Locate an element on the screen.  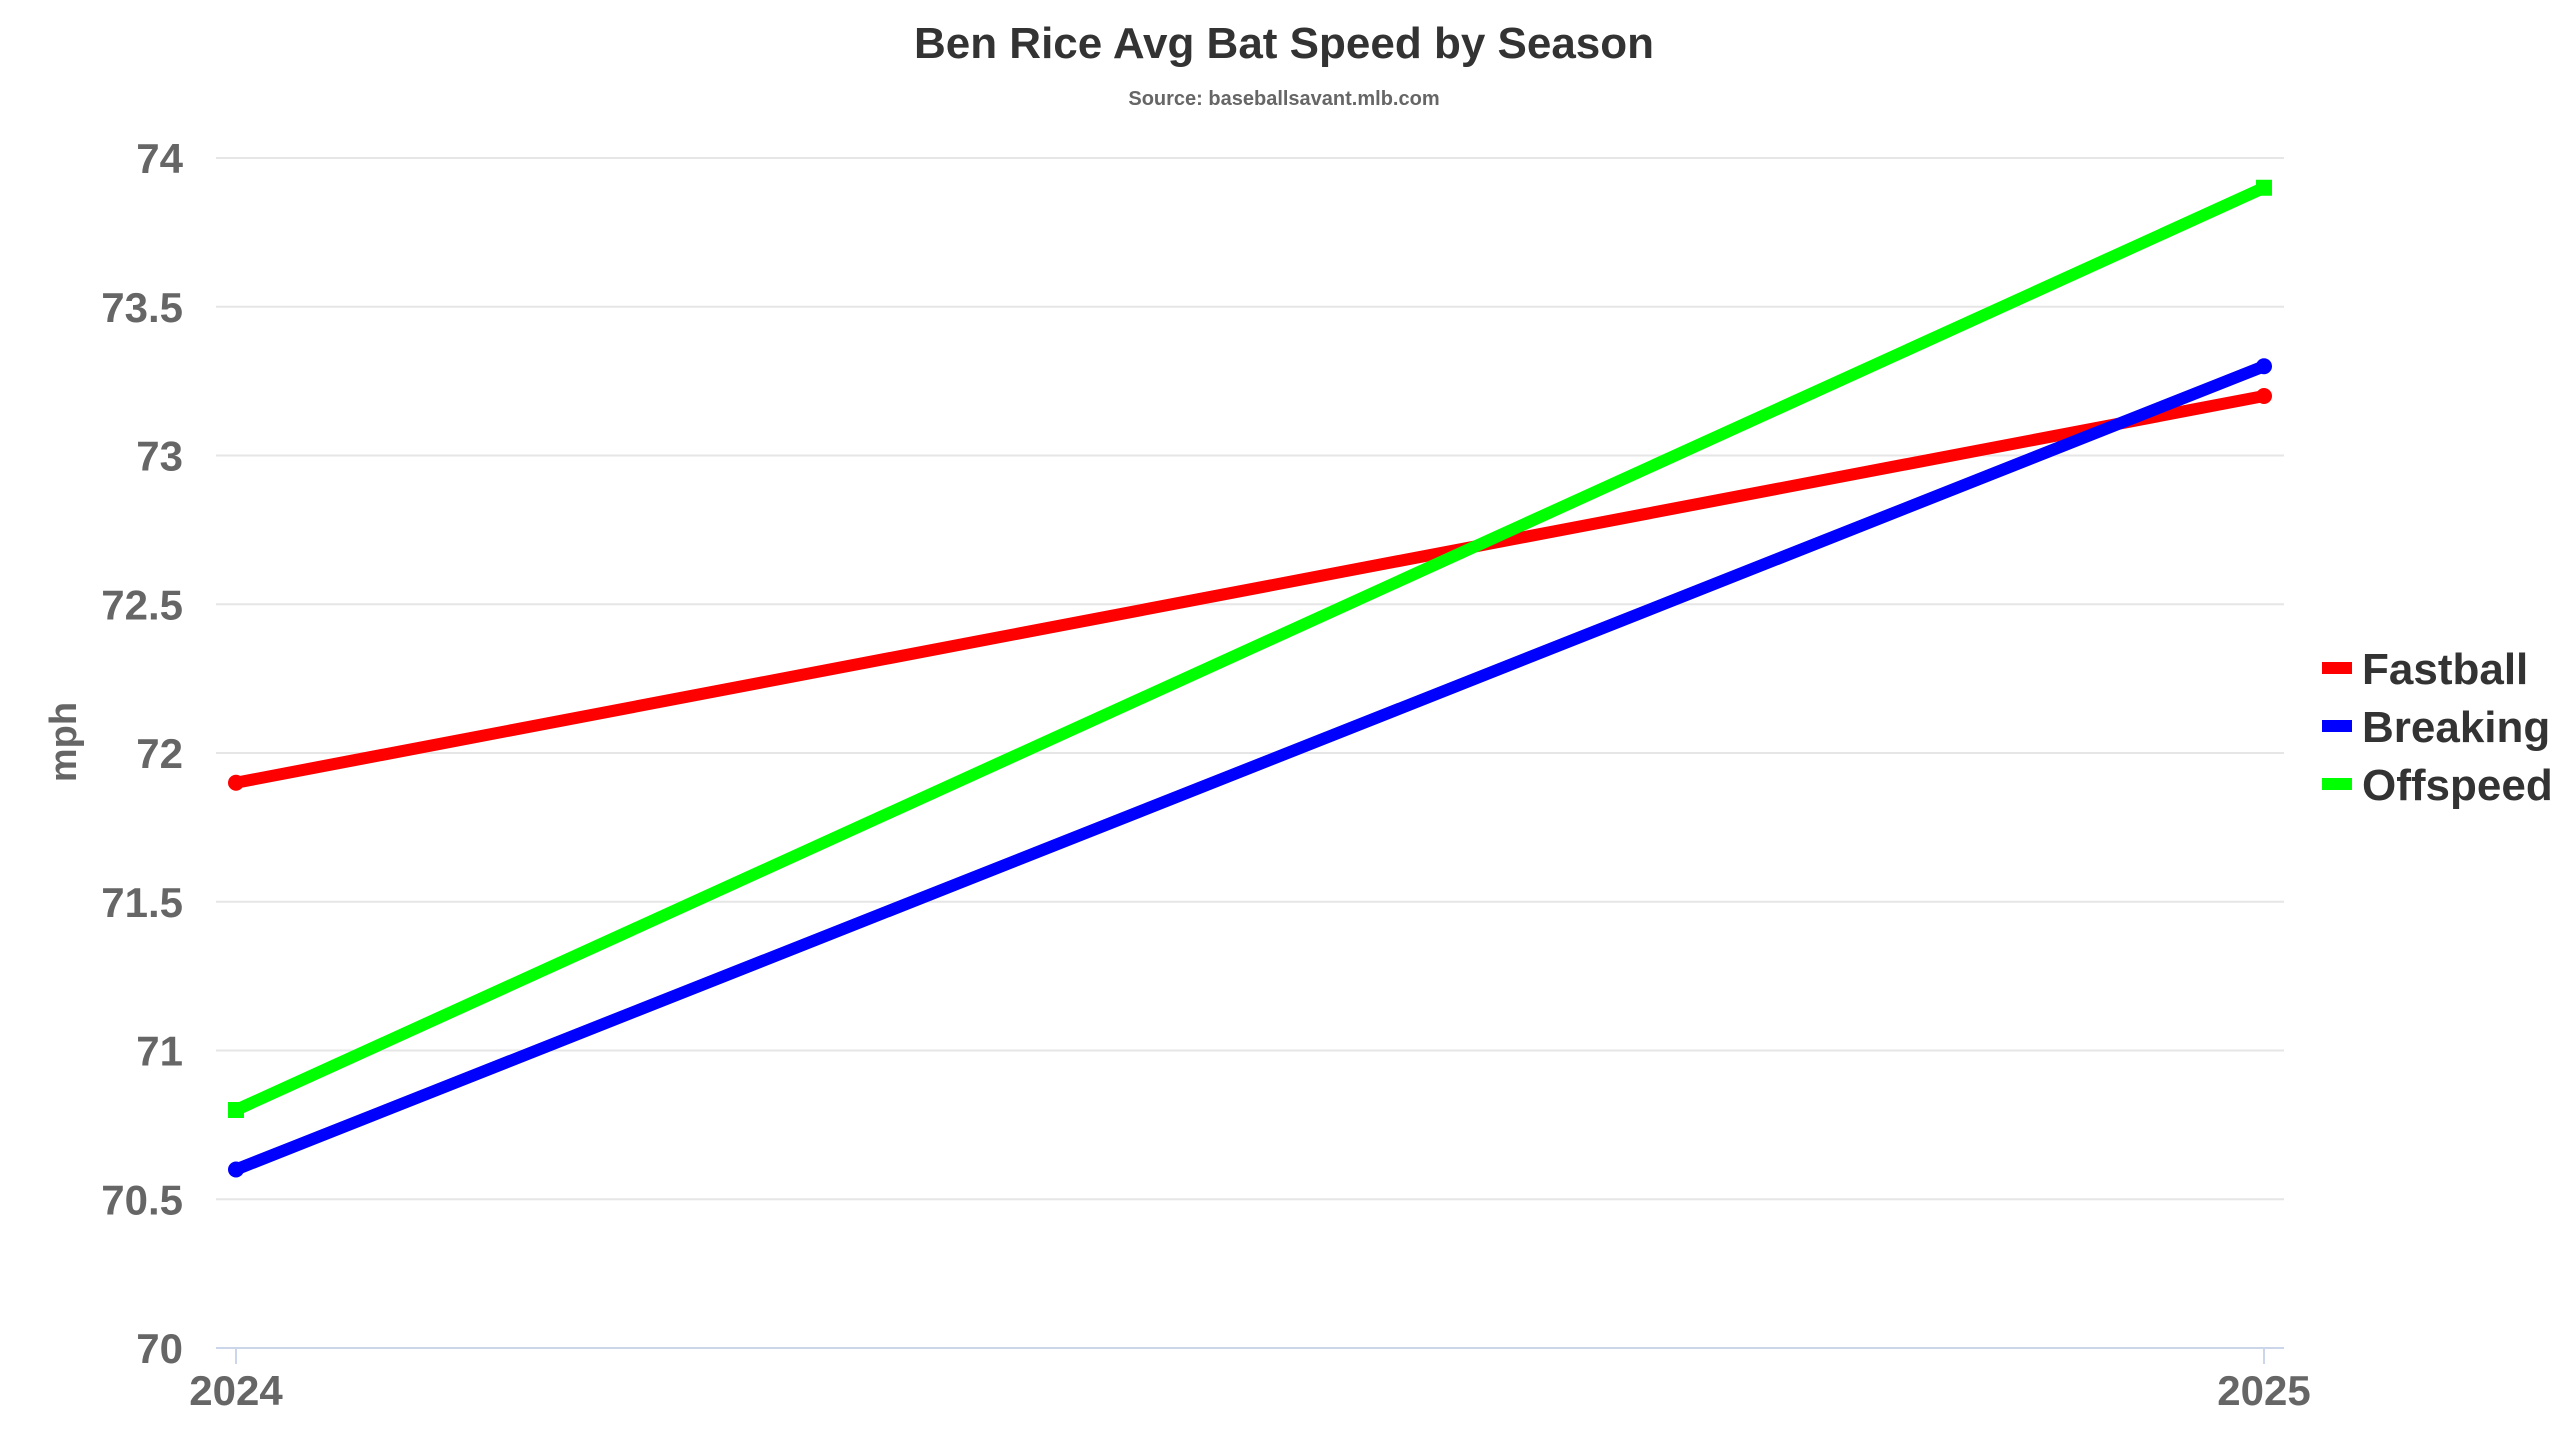
y-tick-label: 74 is located at coordinates (159, 158).